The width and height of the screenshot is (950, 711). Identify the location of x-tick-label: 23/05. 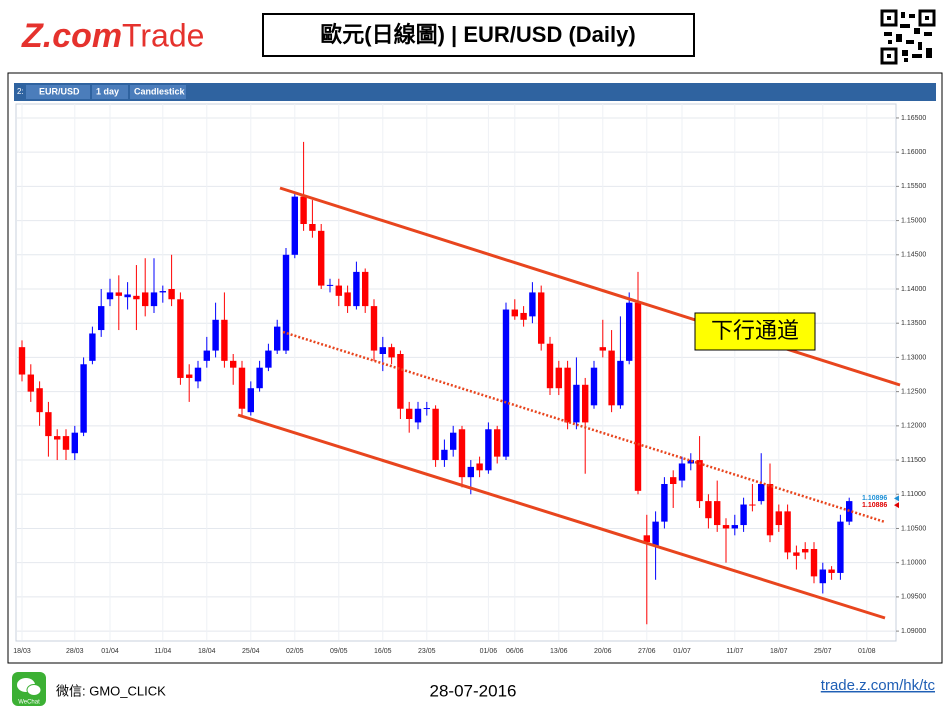
(427, 651).